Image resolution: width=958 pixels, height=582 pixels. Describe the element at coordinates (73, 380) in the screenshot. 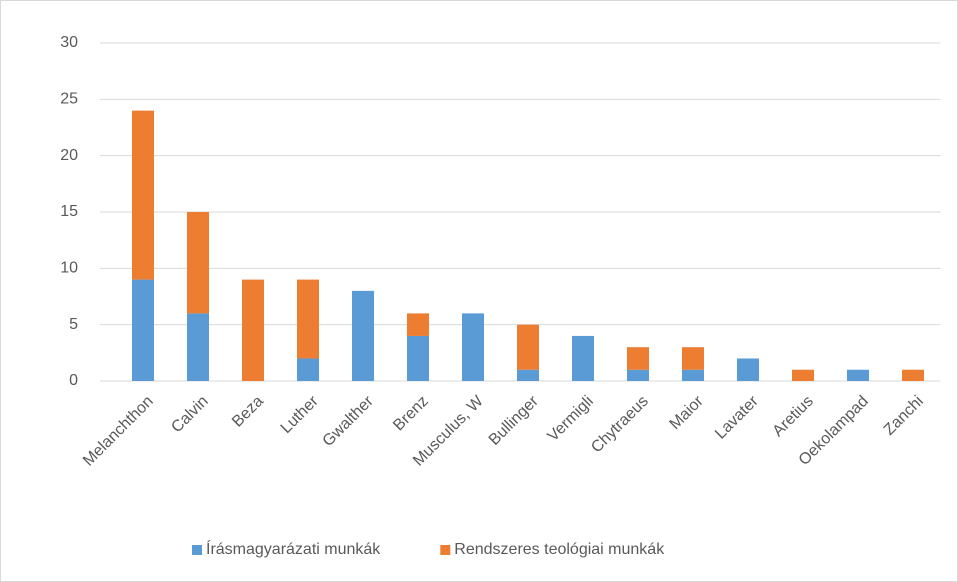

I see `y-tick-label: 0` at that location.